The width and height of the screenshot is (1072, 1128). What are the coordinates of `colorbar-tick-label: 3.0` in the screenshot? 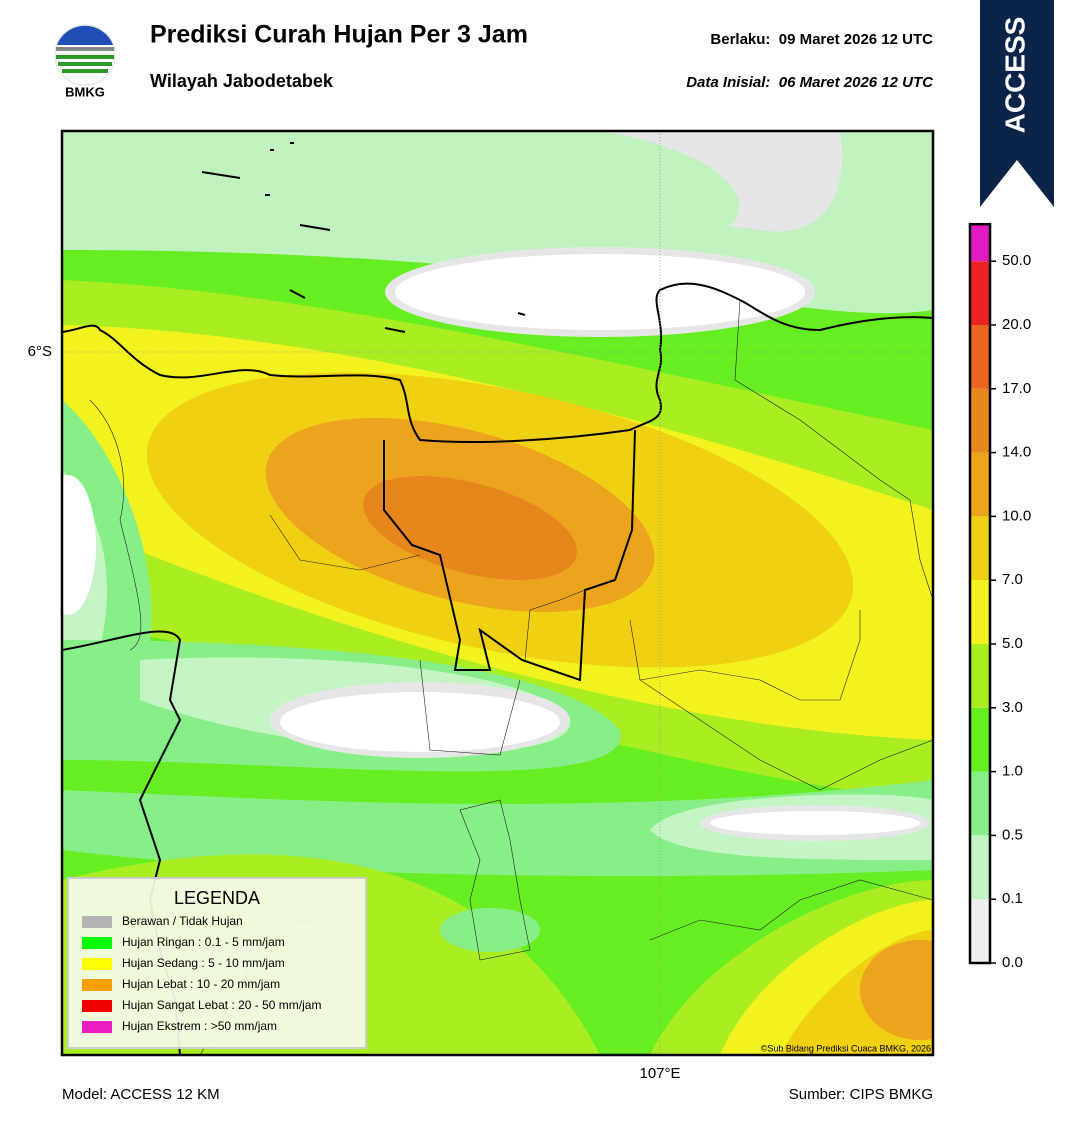 It's located at (1012, 707).